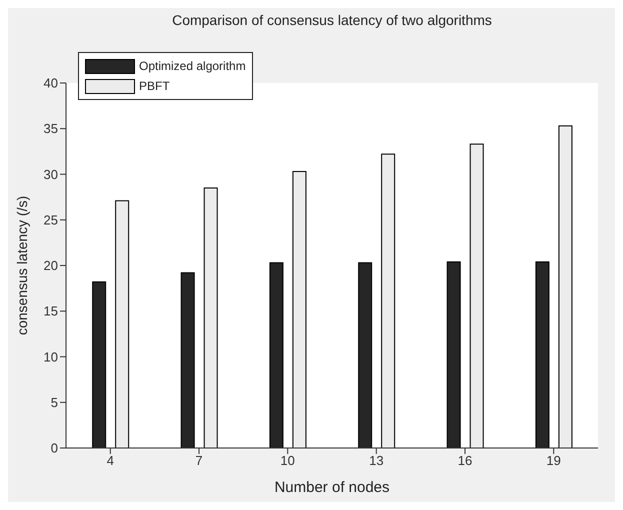  What do you see at coordinates (51, 356) in the screenshot?
I see `y-tick-label: 10` at bounding box center [51, 356].